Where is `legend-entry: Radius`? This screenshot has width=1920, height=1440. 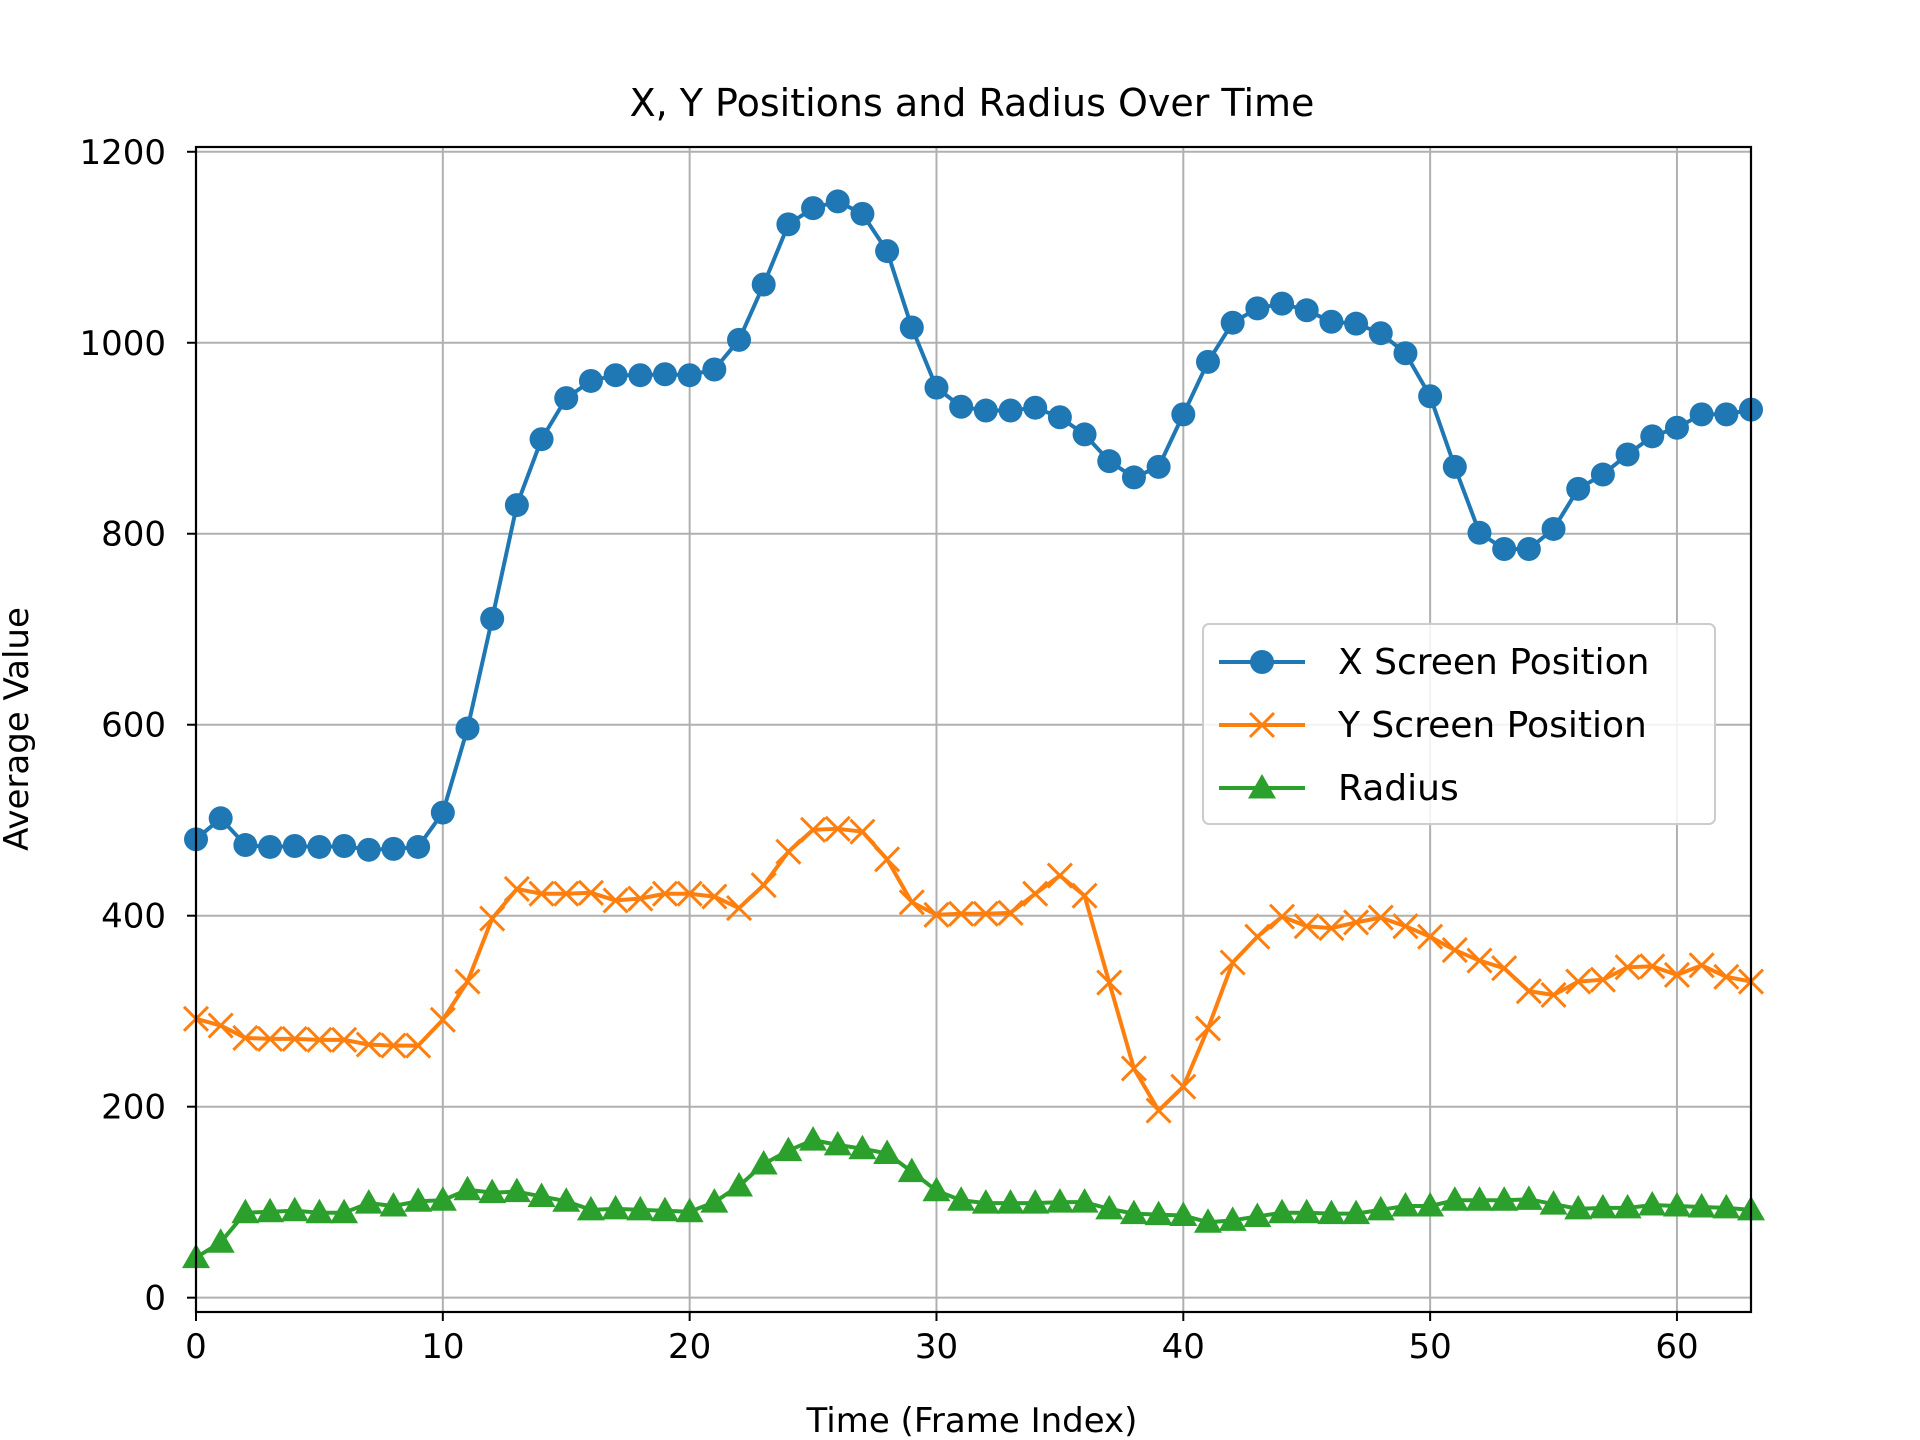
legend-entry: Radius is located at coordinates (1339, 788).